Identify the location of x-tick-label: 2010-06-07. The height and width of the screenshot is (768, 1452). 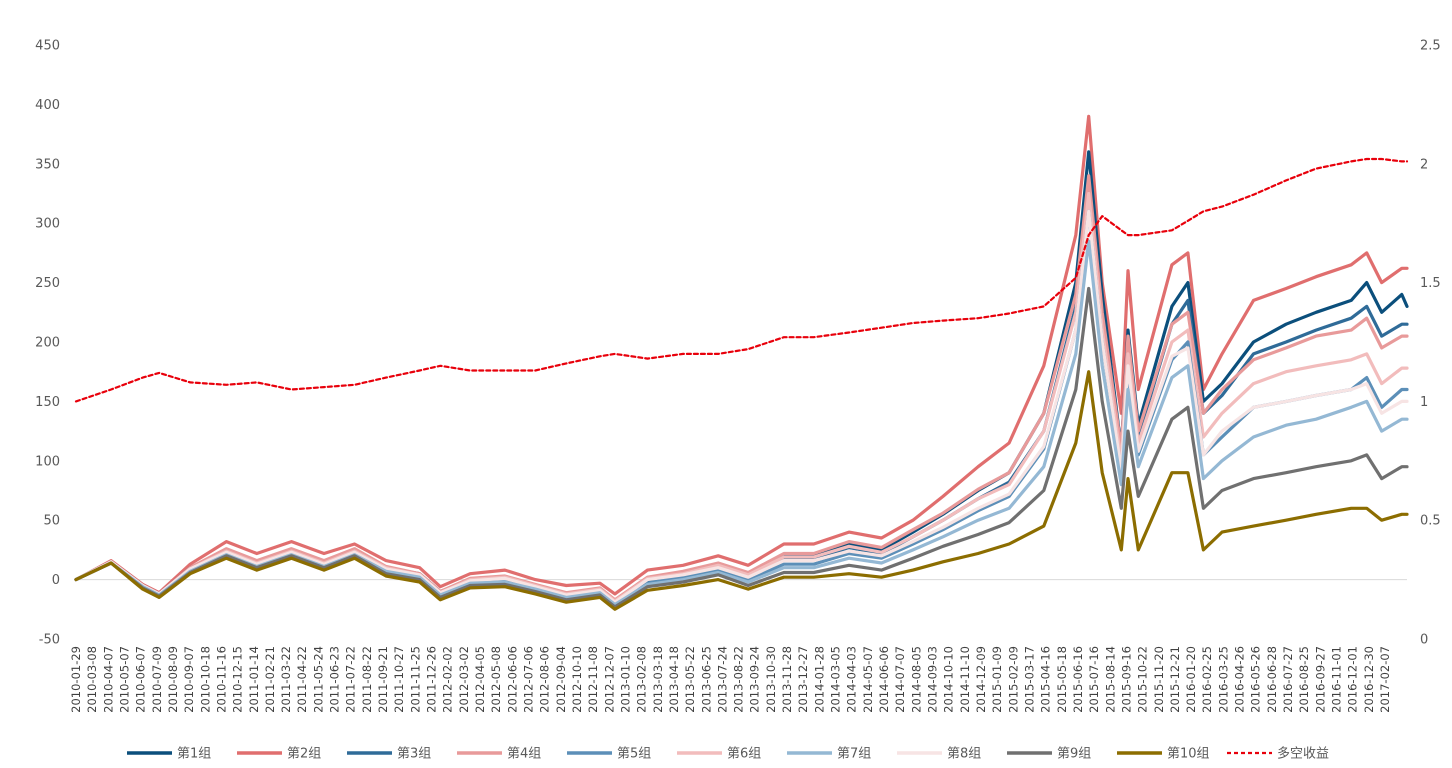
(141, 679).